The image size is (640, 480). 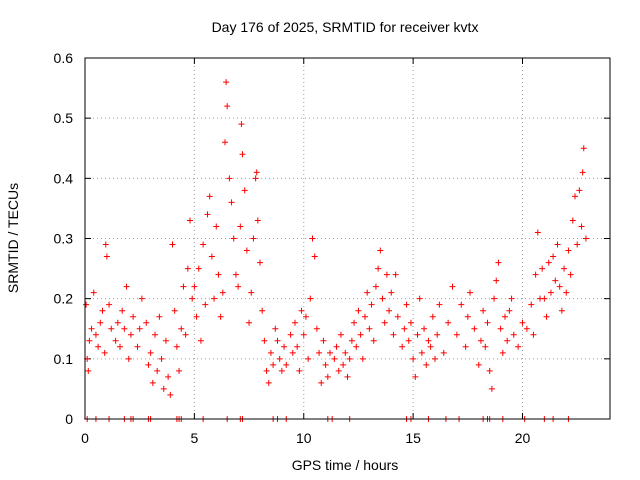 What do you see at coordinates (345, 465) in the screenshot?
I see `x-axis-label: GPS time / hours` at bounding box center [345, 465].